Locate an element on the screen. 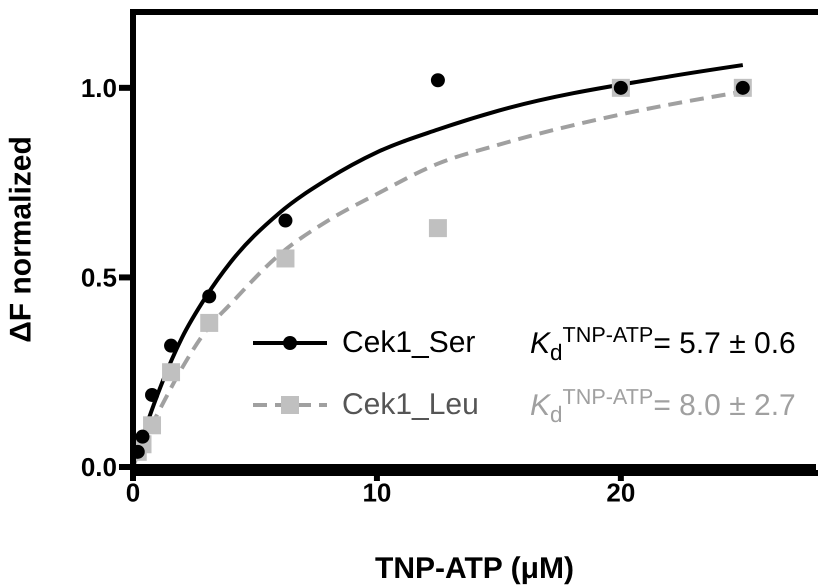 The height and width of the screenshot is (586, 818). y-tick-label: 0.0 is located at coordinates (98, 467).